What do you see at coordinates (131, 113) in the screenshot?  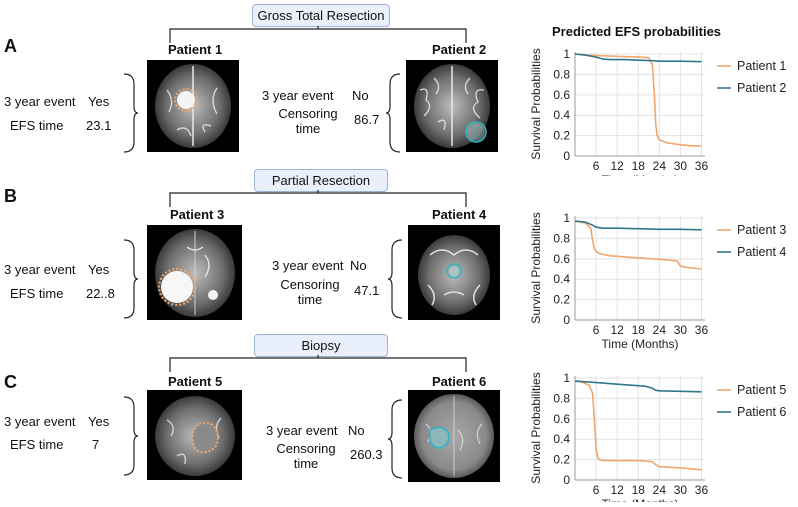 I see `brace-p1` at bounding box center [131, 113].